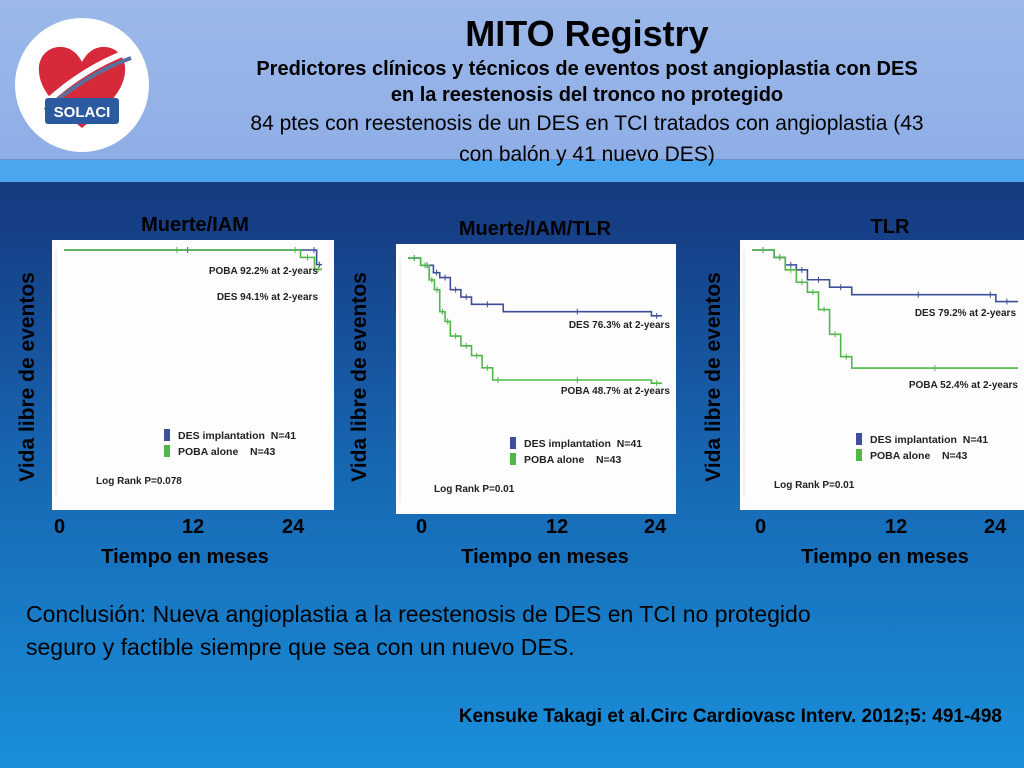 This screenshot has height=768, width=1024. What do you see at coordinates (929, 440) in the screenshot?
I see `chart-3-legend-label-0: DES implantation N=41` at bounding box center [929, 440].